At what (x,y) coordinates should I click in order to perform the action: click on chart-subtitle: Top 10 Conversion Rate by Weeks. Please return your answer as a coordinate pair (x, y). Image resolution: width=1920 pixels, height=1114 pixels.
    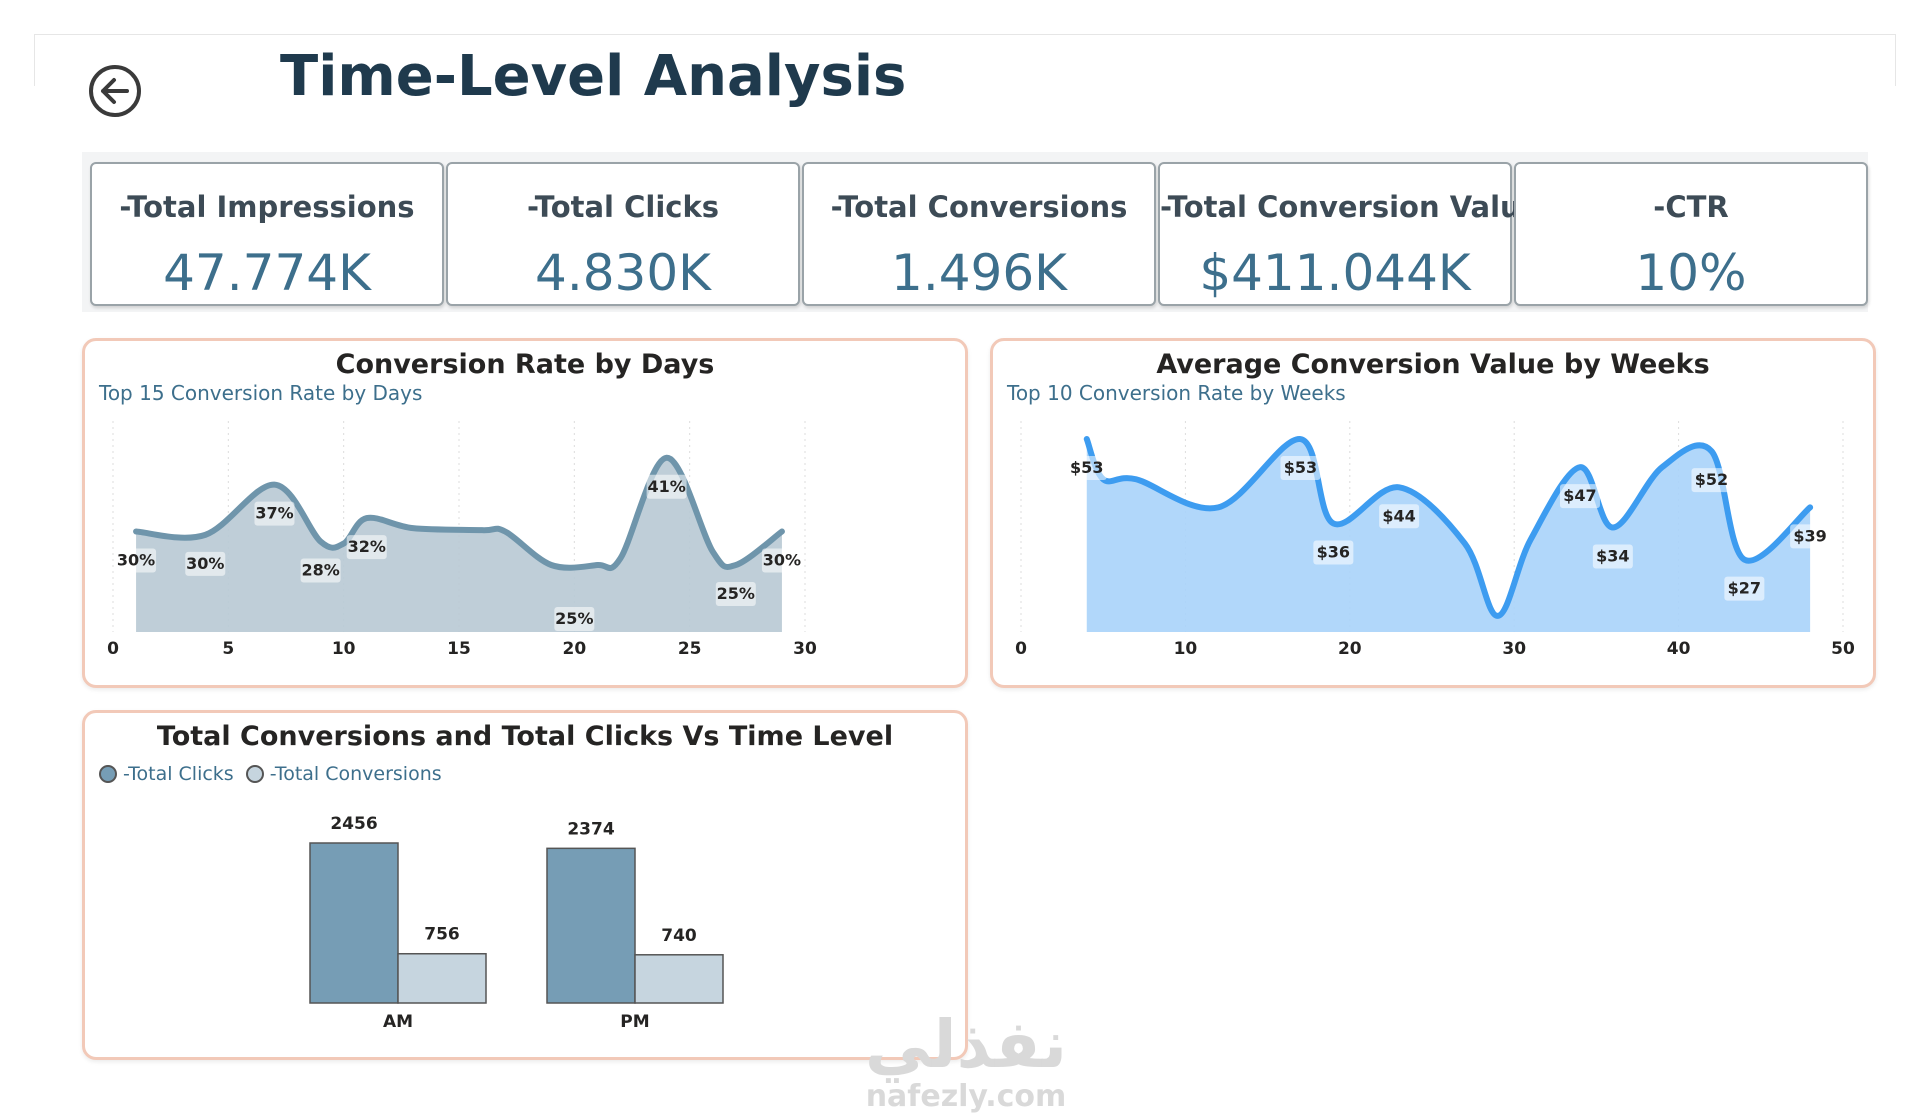
    Looking at the image, I should click on (1176, 393).